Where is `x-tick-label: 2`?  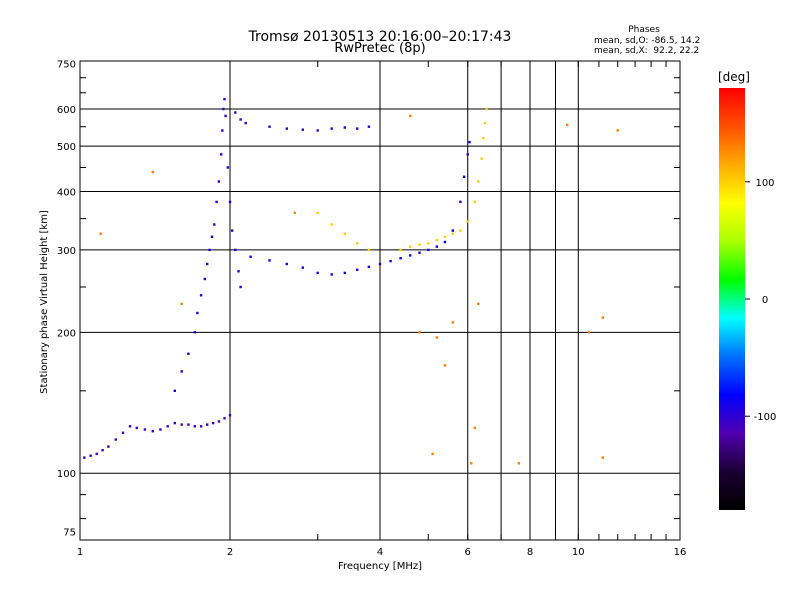 x-tick-label: 2 is located at coordinates (230, 552).